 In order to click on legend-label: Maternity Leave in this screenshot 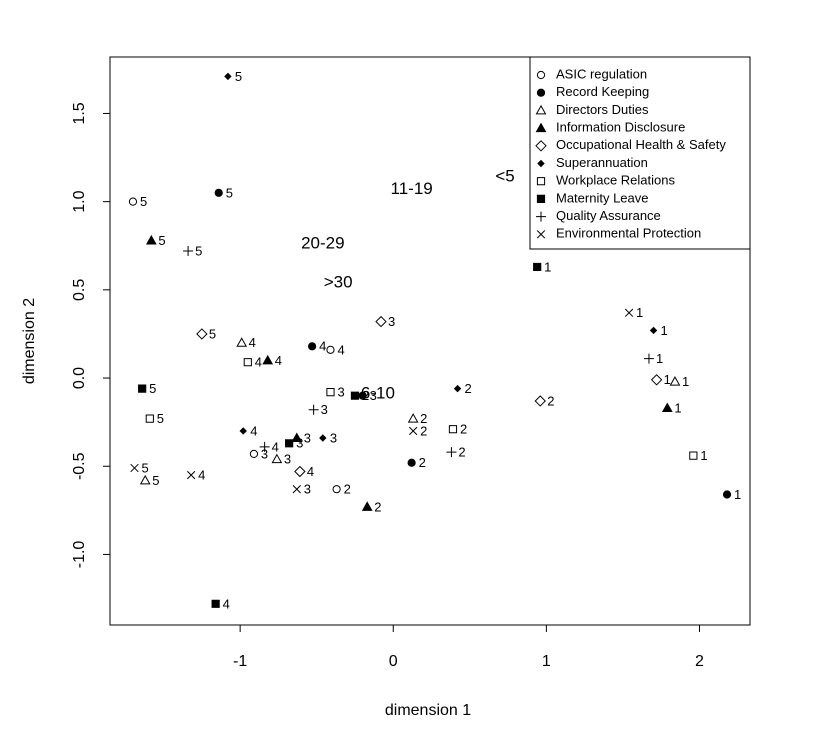, I will do `click(602, 197)`.